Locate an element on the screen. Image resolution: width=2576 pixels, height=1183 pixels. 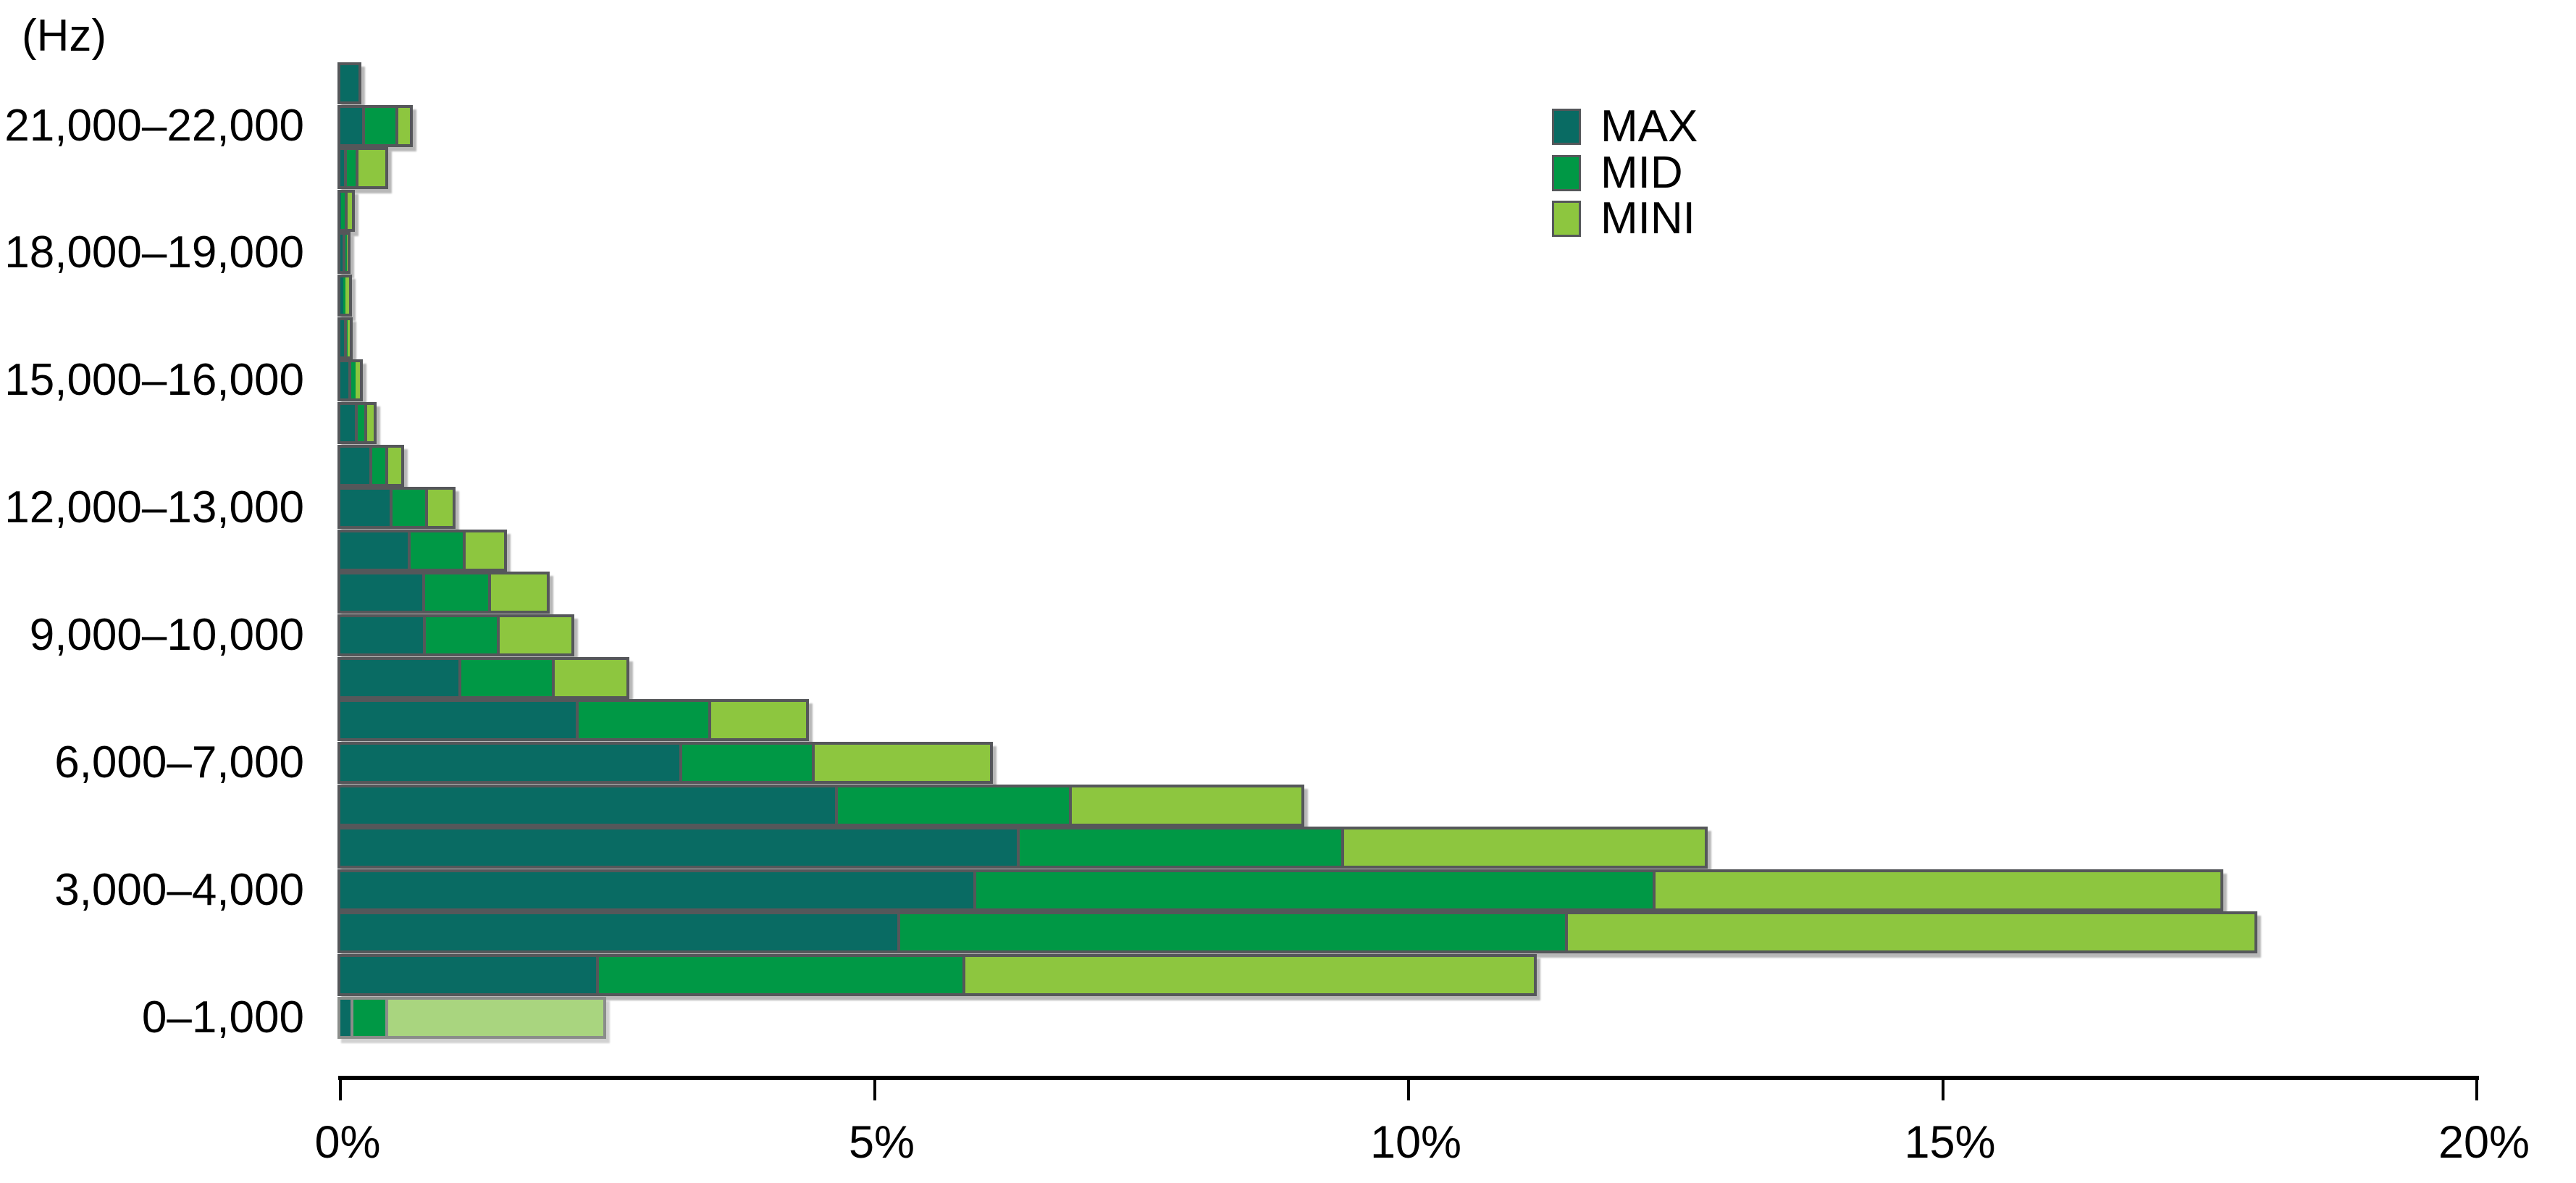
y-axis-label: 12,000–13,000 is located at coordinates (154, 507).